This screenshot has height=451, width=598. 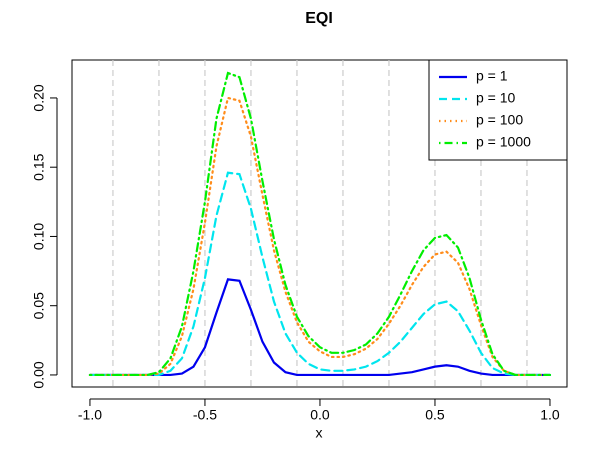 What do you see at coordinates (39, 305) in the screenshot?
I see `y-tick-label: 0.05` at bounding box center [39, 305].